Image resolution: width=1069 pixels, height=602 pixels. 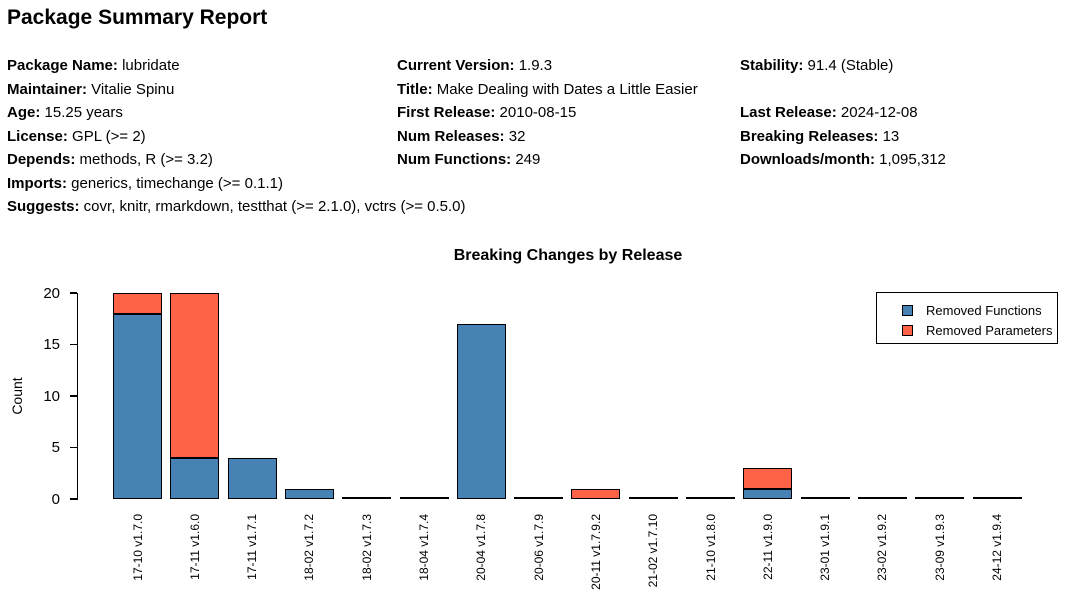 What do you see at coordinates (515, 136) in the screenshot?
I see `meta-value: 32` at bounding box center [515, 136].